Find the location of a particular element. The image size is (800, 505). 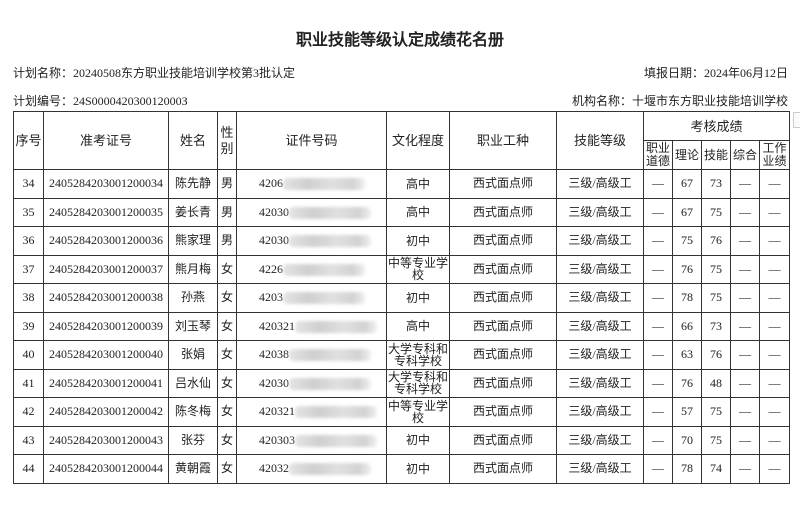

cell-theory: 78 is located at coordinates (687, 469).